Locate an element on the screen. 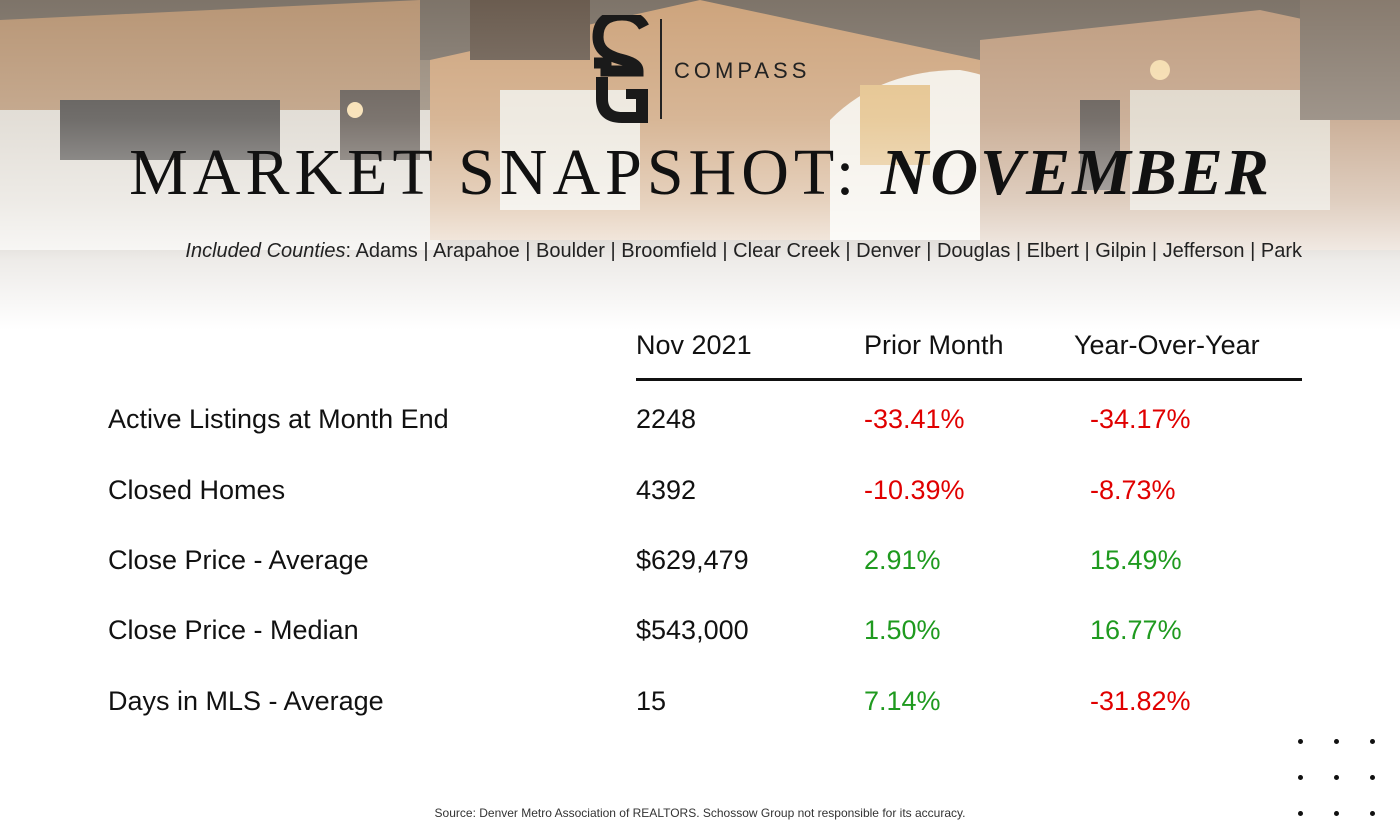  logo-divider is located at coordinates (661, 69).